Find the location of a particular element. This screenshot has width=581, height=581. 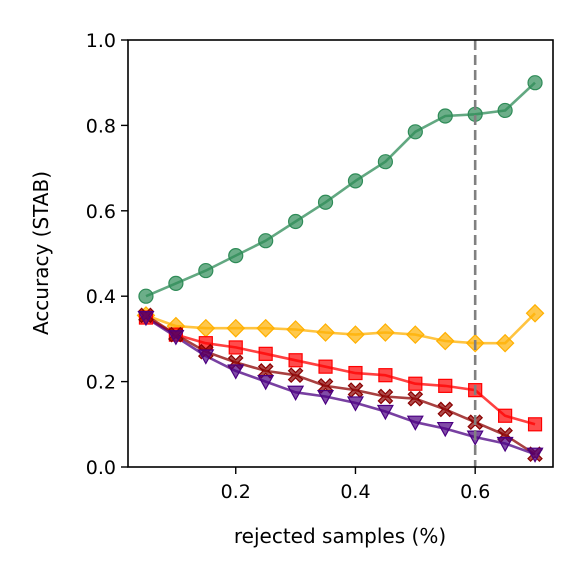

y-tick-label: 0.4 is located at coordinates (101, 297).